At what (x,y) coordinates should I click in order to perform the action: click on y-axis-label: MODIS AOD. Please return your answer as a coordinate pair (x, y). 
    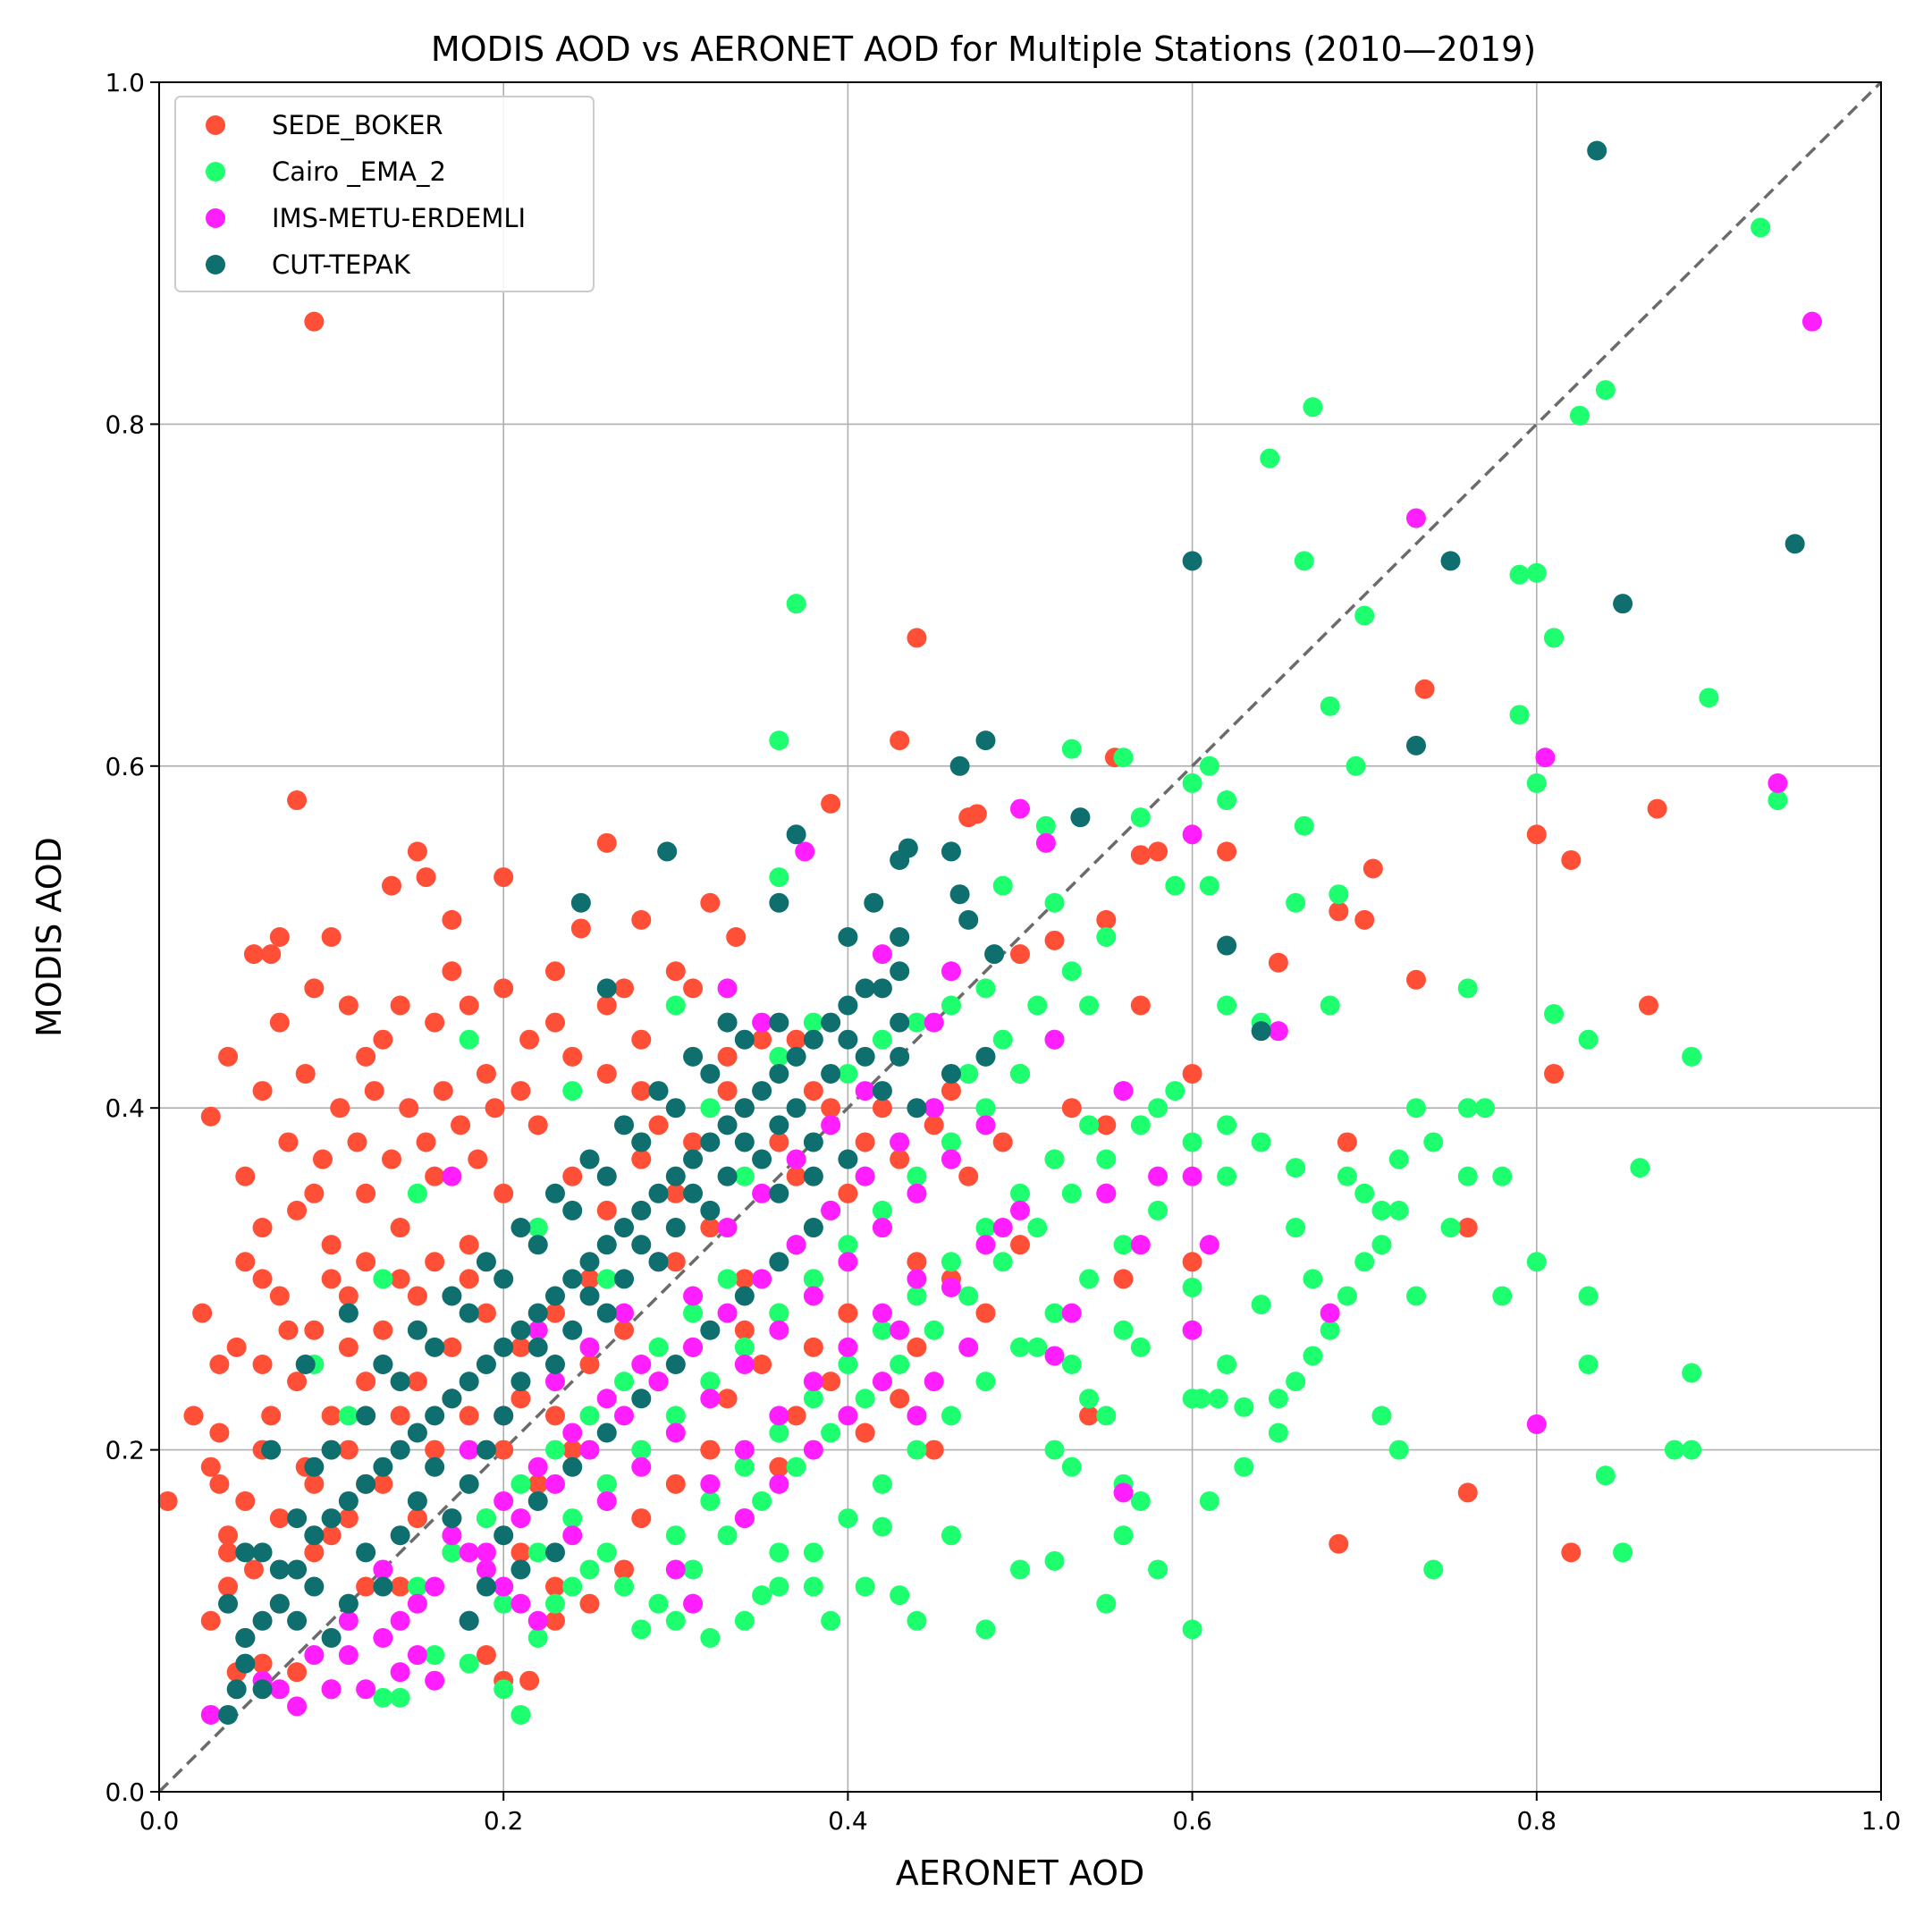
    Looking at the image, I should click on (49, 937).